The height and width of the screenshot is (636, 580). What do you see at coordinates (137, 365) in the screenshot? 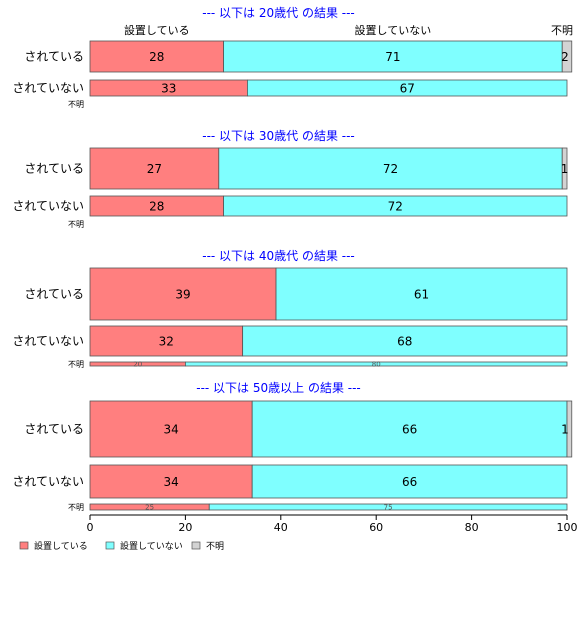
I see `data-label: 20` at bounding box center [137, 365].